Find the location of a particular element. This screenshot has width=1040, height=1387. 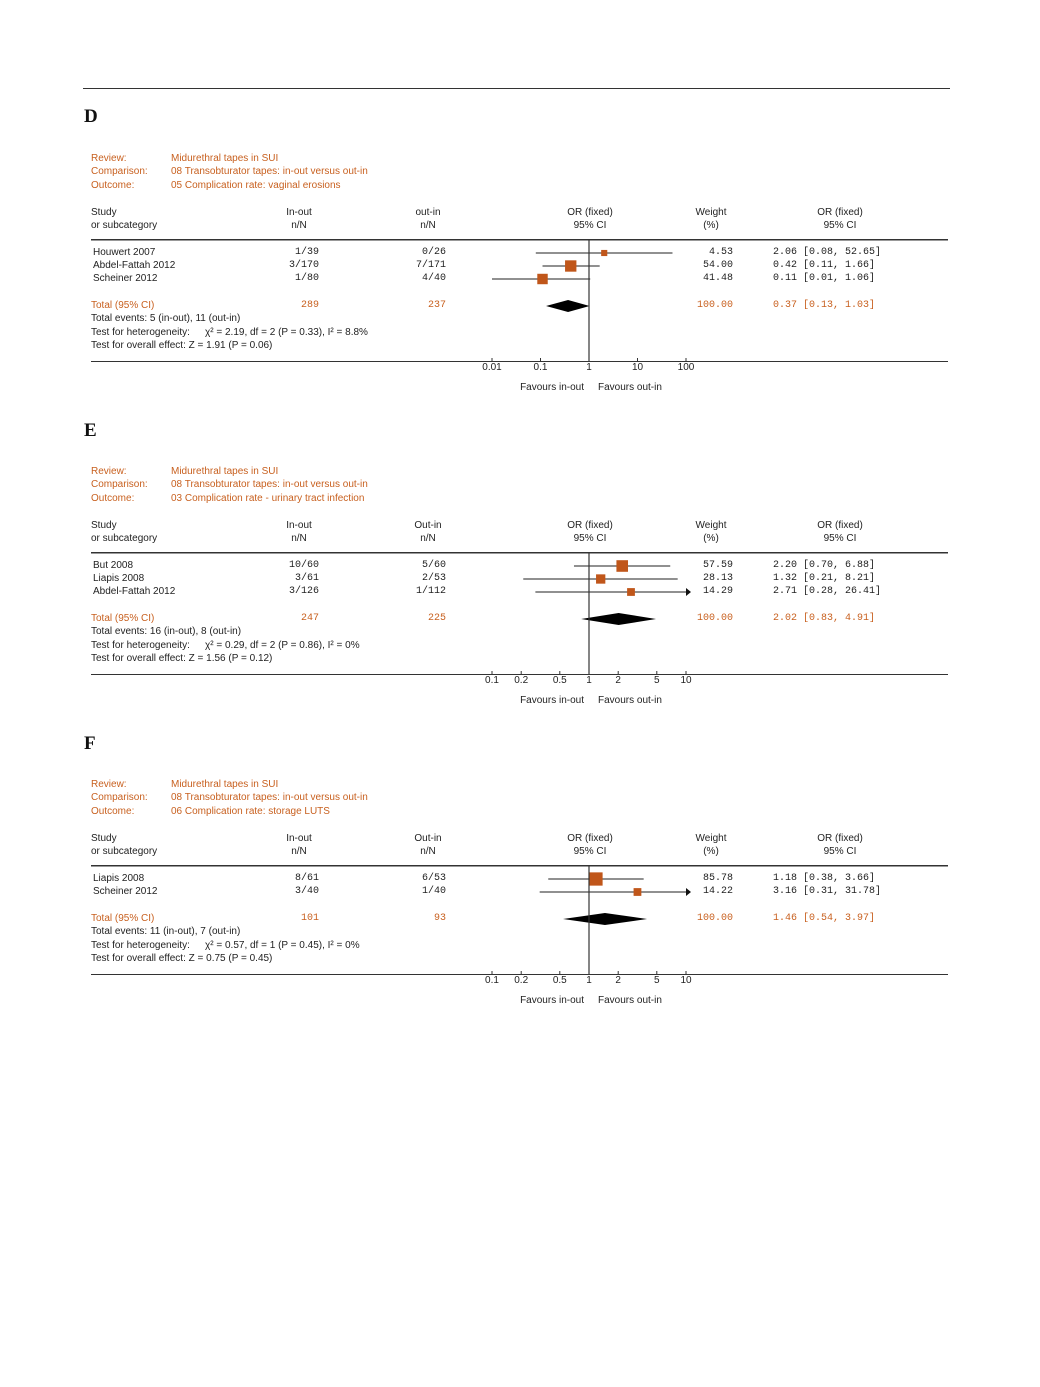

total-group1: 247 is located at coordinates (309, 618).